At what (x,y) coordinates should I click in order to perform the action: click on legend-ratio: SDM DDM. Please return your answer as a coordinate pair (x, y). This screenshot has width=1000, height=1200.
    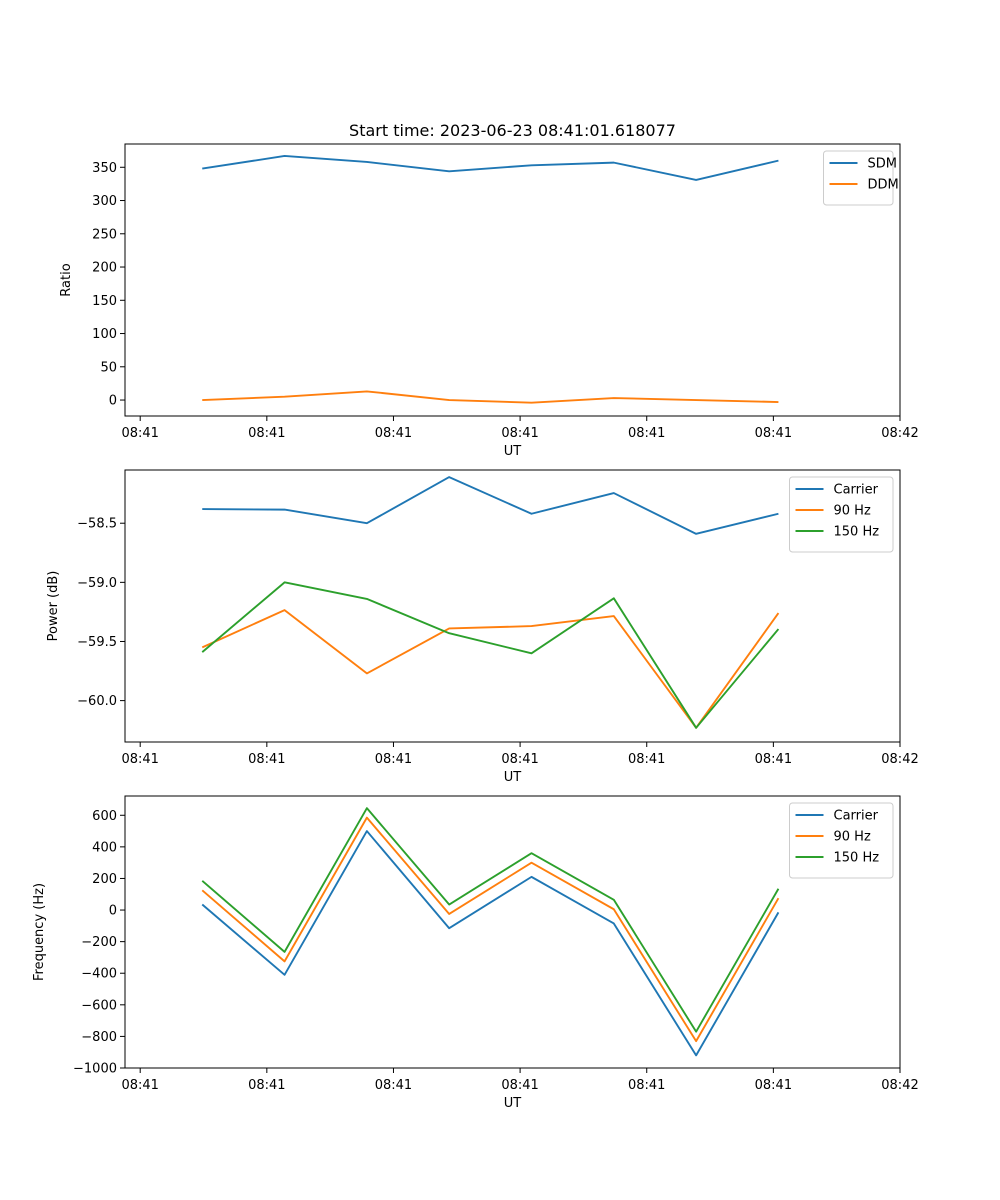
    Looking at the image, I should click on (861, 178).